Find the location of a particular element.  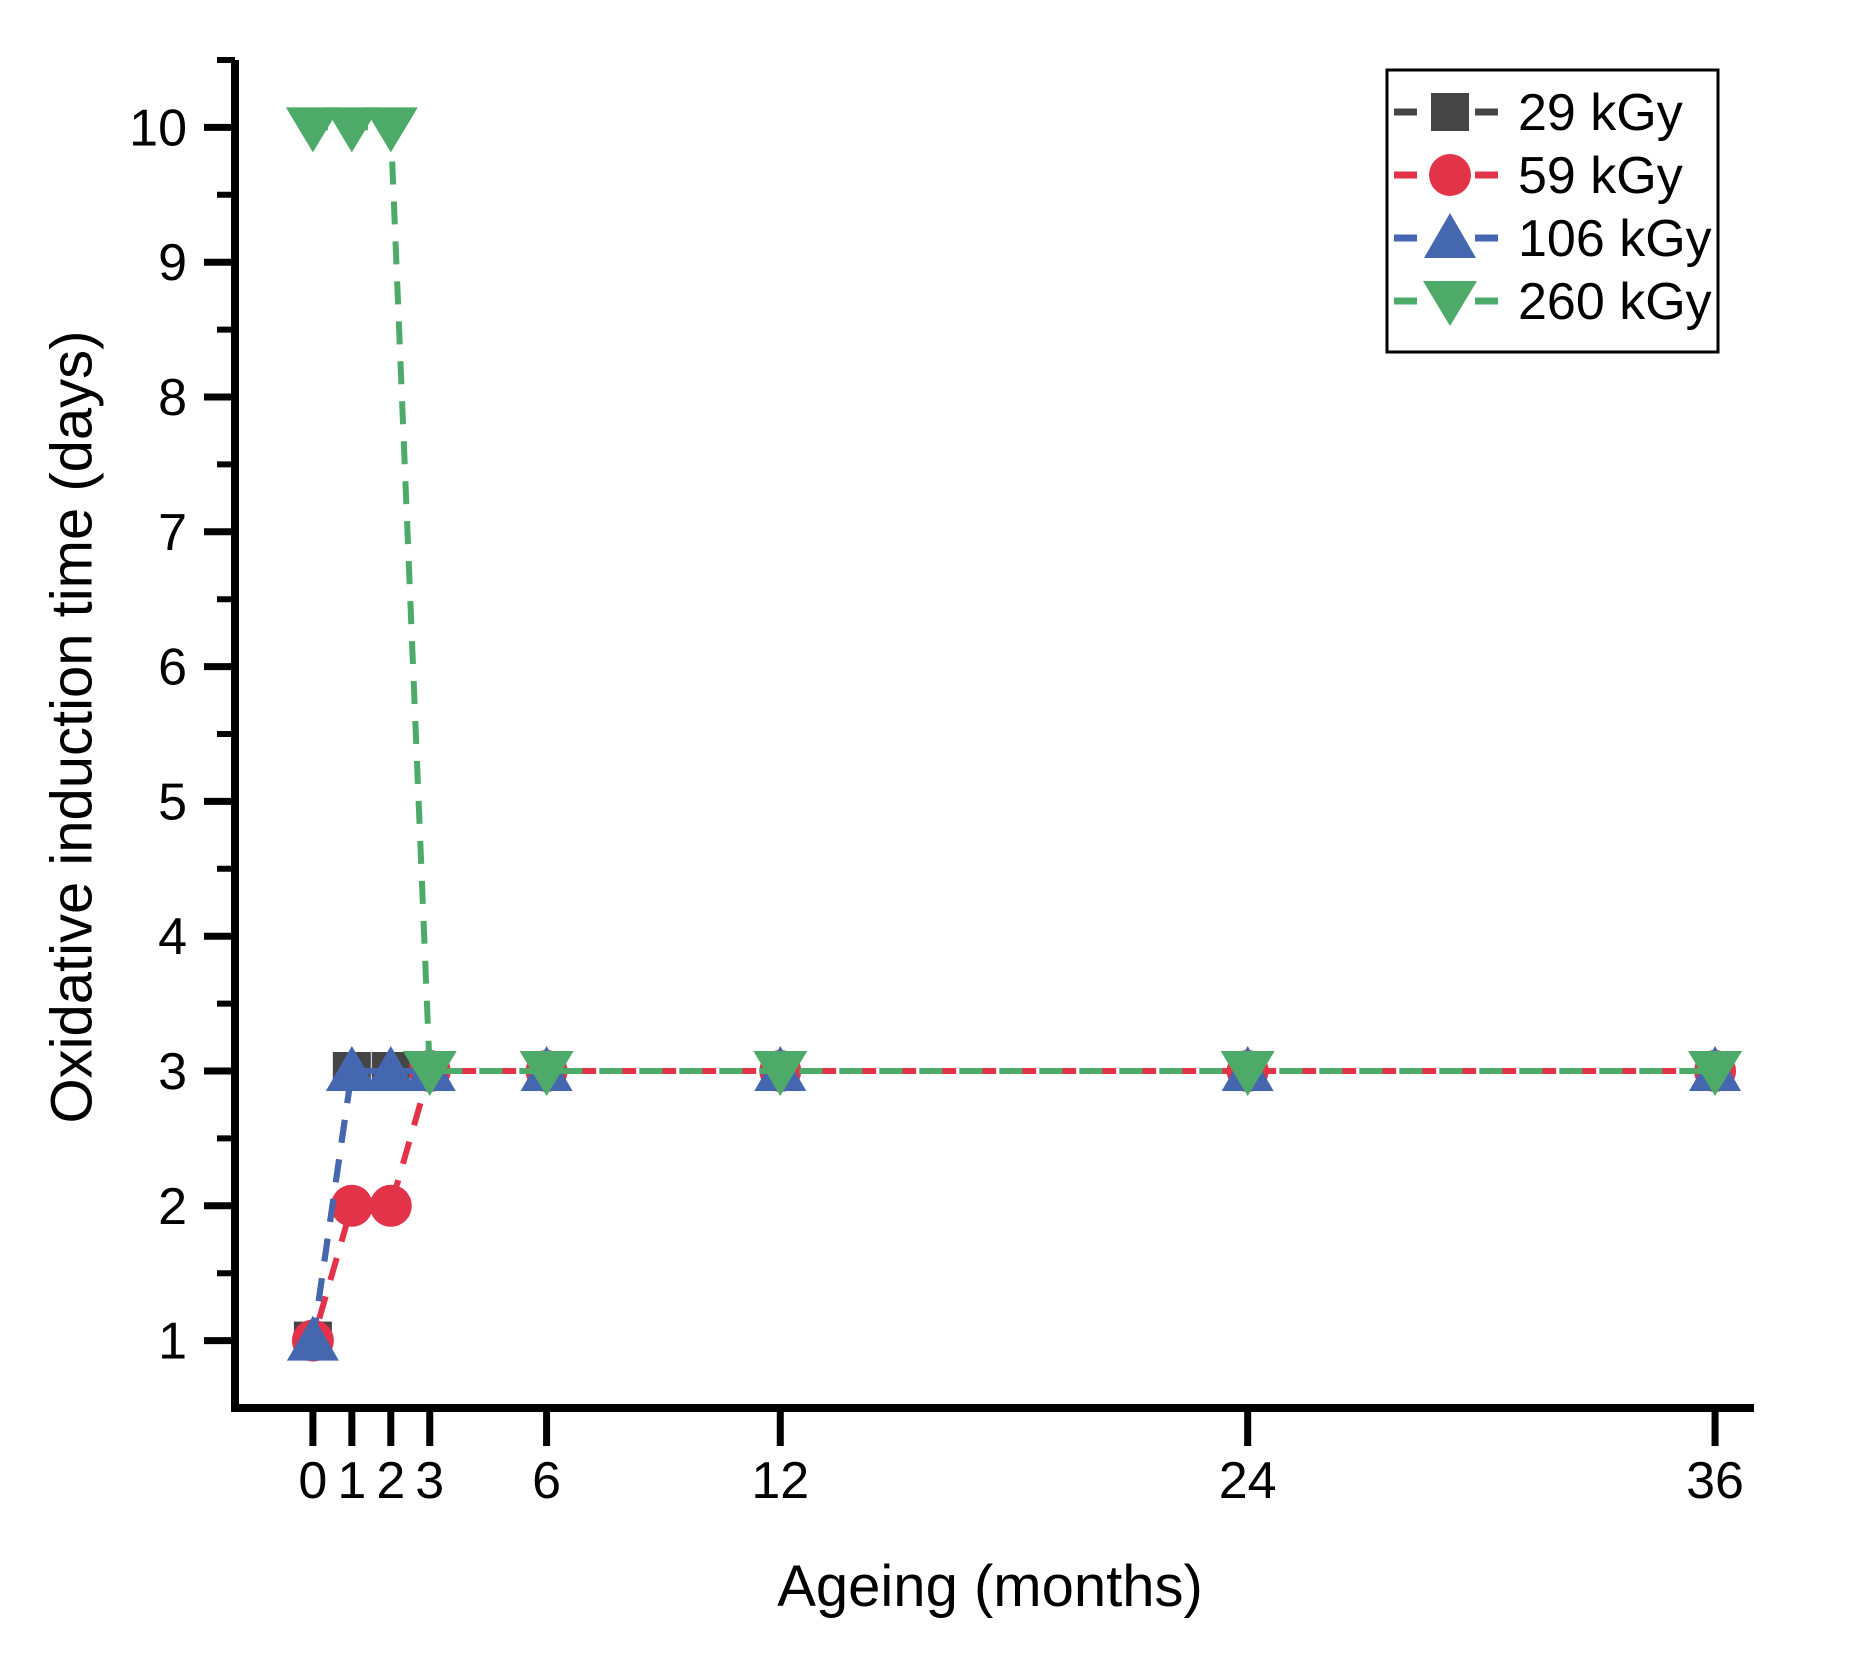

y-tick-label: 6 is located at coordinates (172, 668).